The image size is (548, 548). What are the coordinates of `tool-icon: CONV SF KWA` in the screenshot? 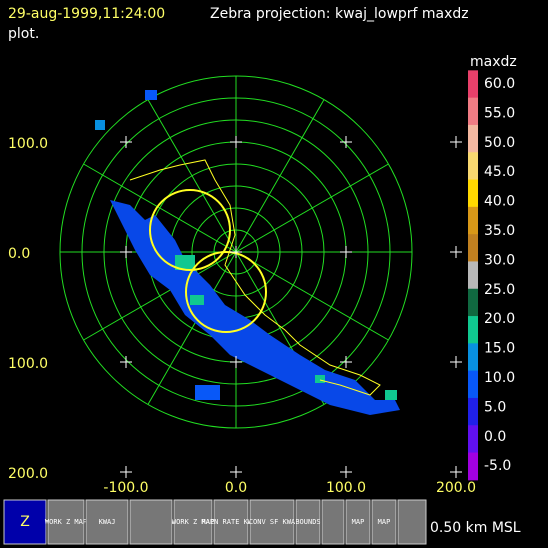 It's located at (272, 522).